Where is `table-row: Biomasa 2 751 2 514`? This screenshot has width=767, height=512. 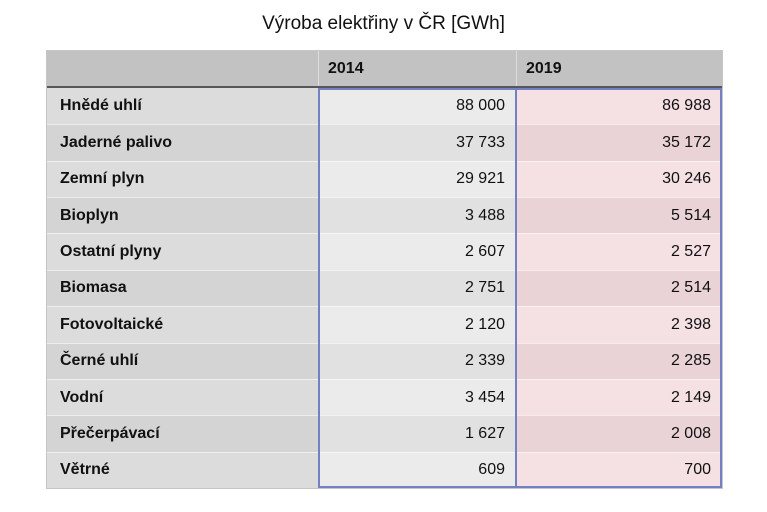
table-row: Biomasa 2 751 2 514 is located at coordinates (384, 288).